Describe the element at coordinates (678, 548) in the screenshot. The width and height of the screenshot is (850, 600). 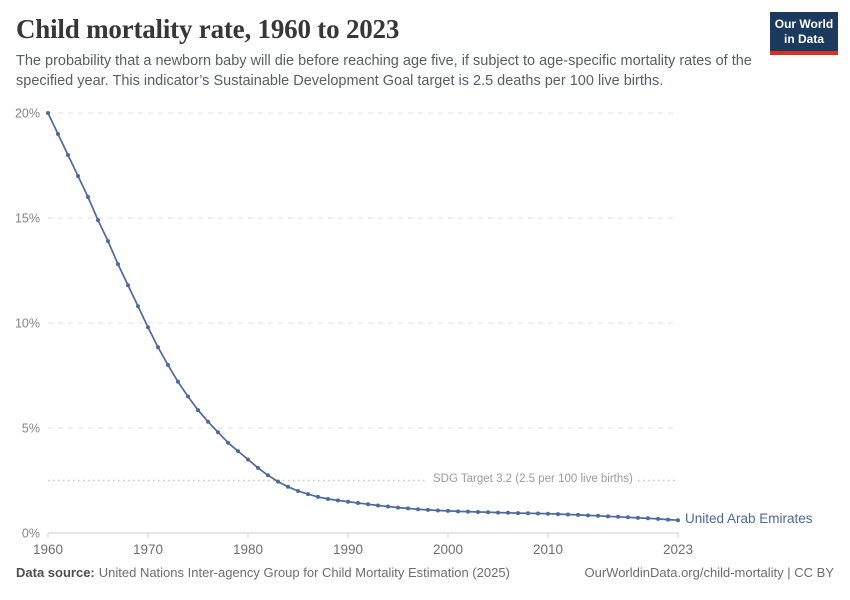
I see `x-axis-tick-label: 2023` at that location.